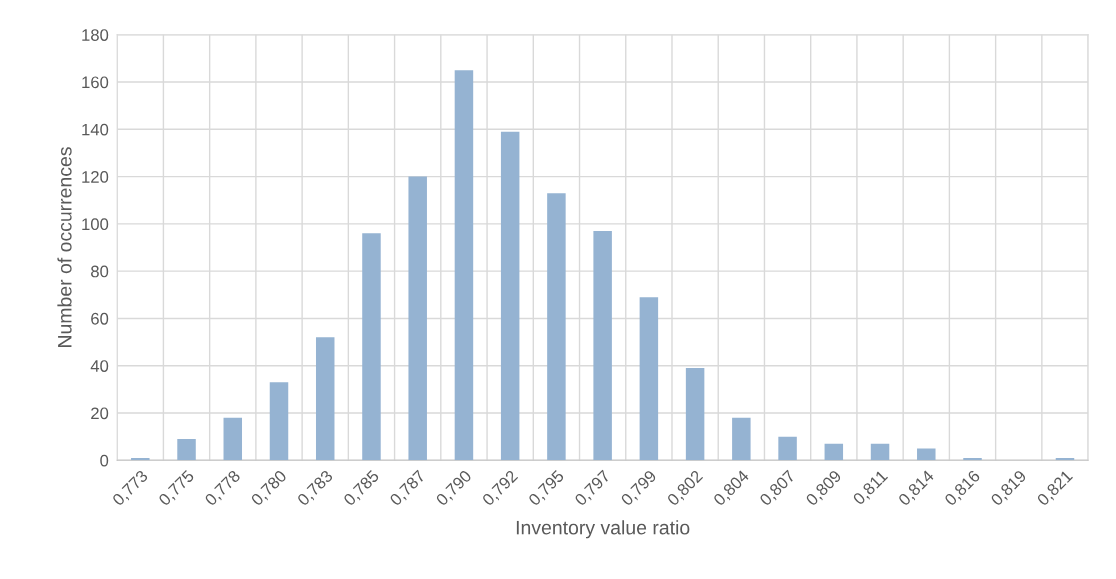 The image size is (1116, 579). I want to click on y-tick-label: 180, so click(95, 35).